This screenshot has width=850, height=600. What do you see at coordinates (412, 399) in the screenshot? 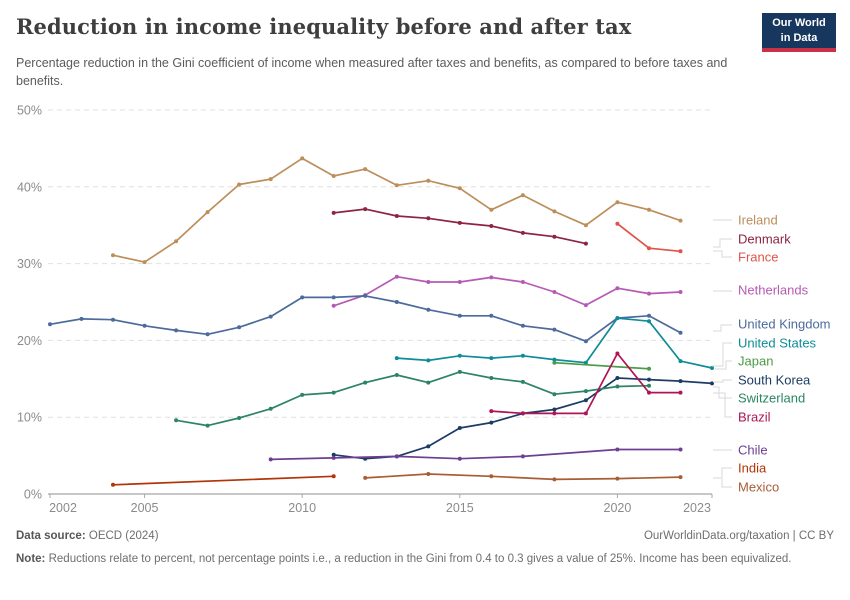
I see `series-line-switzerland` at bounding box center [412, 399].